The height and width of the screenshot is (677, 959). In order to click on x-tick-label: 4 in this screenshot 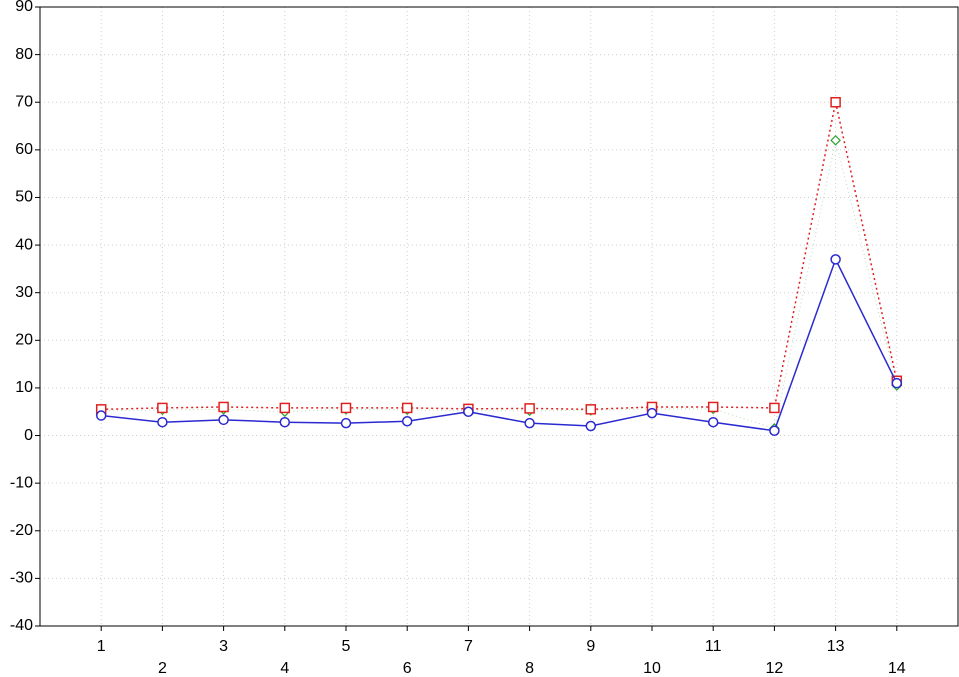, I will do `click(284, 668)`.